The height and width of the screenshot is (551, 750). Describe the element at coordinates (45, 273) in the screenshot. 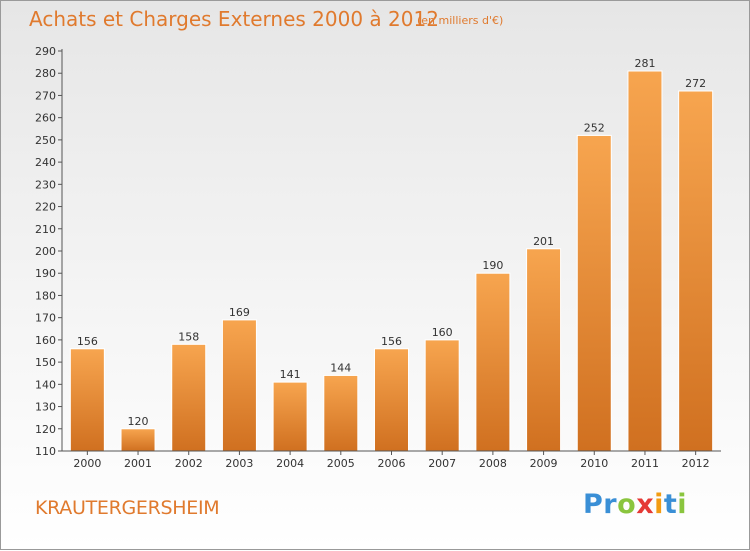

I see `y-tick-label: 190` at that location.